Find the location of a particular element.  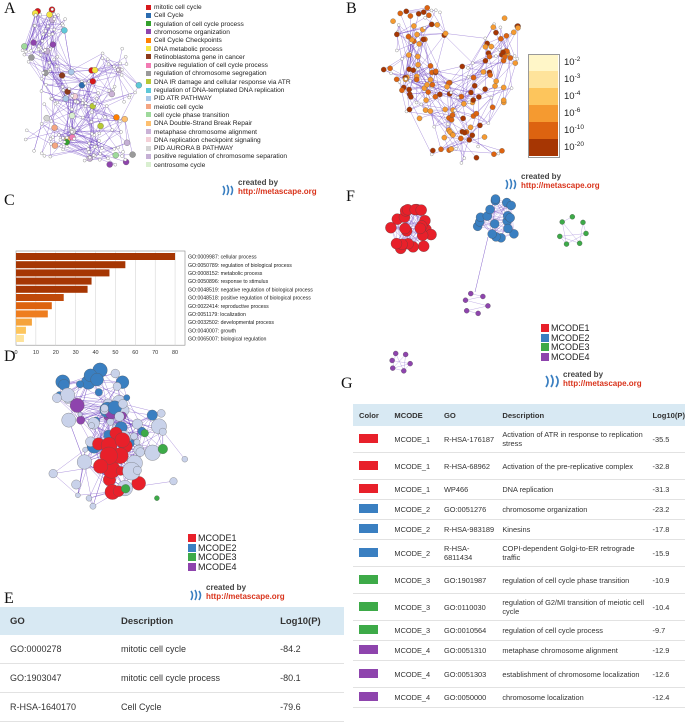

table-cell: R-HSA-68962 is located at coordinates (467, 466).